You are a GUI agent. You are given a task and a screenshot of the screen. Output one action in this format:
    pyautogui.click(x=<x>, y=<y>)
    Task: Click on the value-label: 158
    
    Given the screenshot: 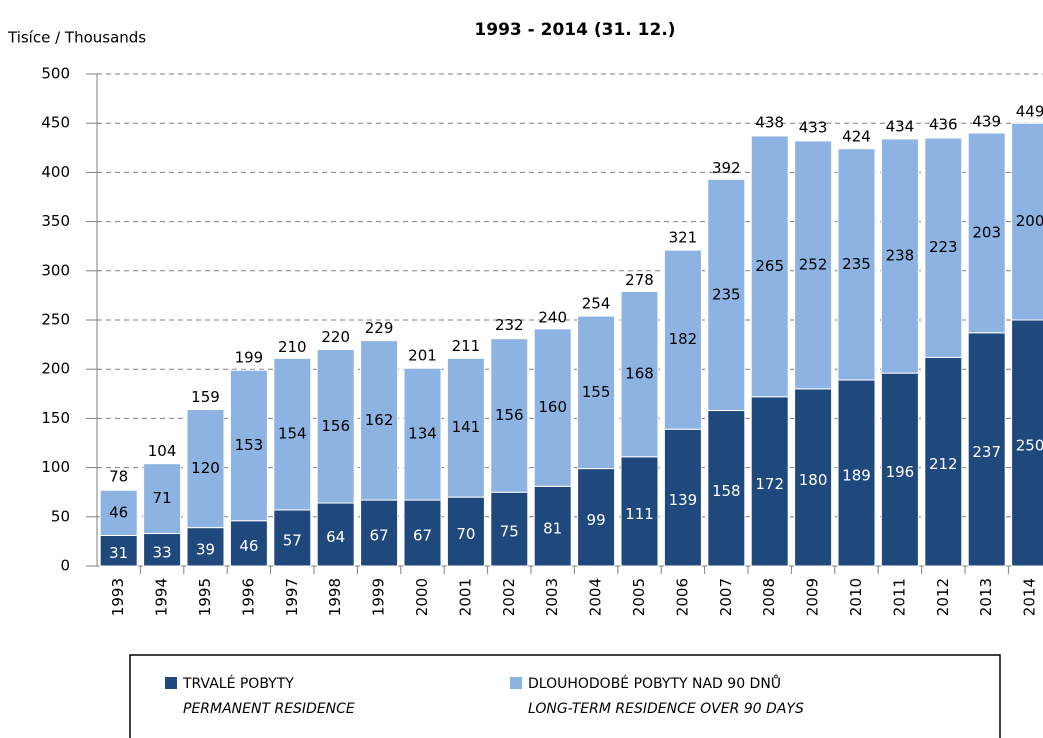 What is the action you would take?
    pyautogui.click(x=726, y=491)
    